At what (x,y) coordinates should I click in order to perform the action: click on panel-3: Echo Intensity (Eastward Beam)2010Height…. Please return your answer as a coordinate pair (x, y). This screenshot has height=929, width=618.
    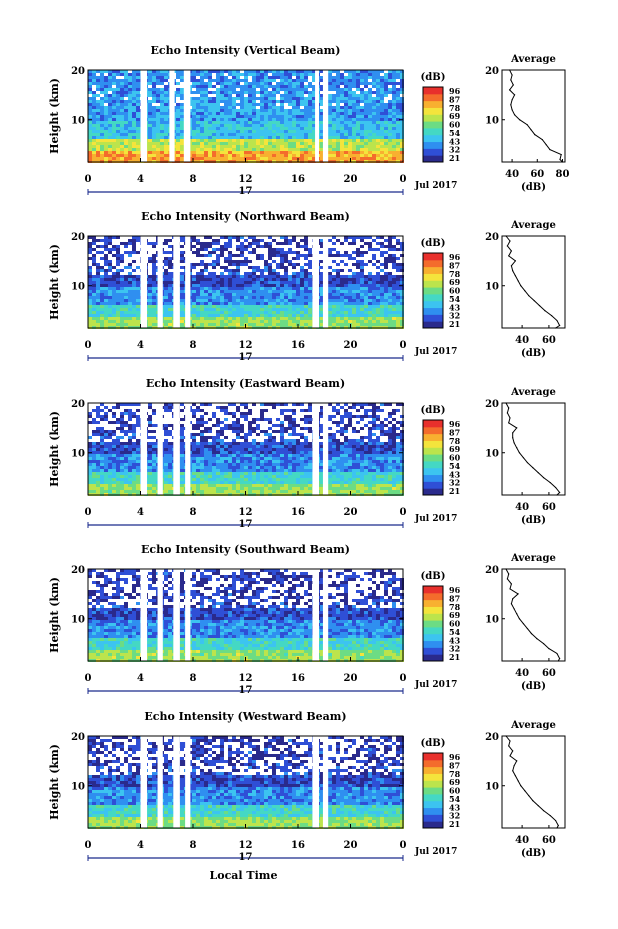
    Looking at the image, I should click on (307, 453).